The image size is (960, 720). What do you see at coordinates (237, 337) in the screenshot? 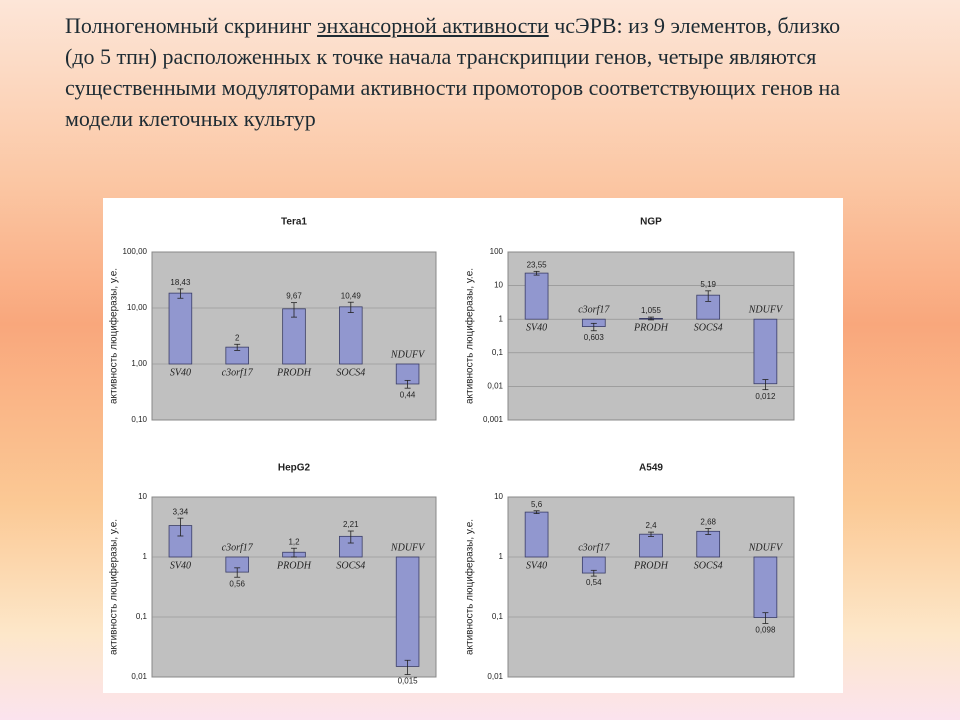
I see `data-label: 2` at bounding box center [237, 337].